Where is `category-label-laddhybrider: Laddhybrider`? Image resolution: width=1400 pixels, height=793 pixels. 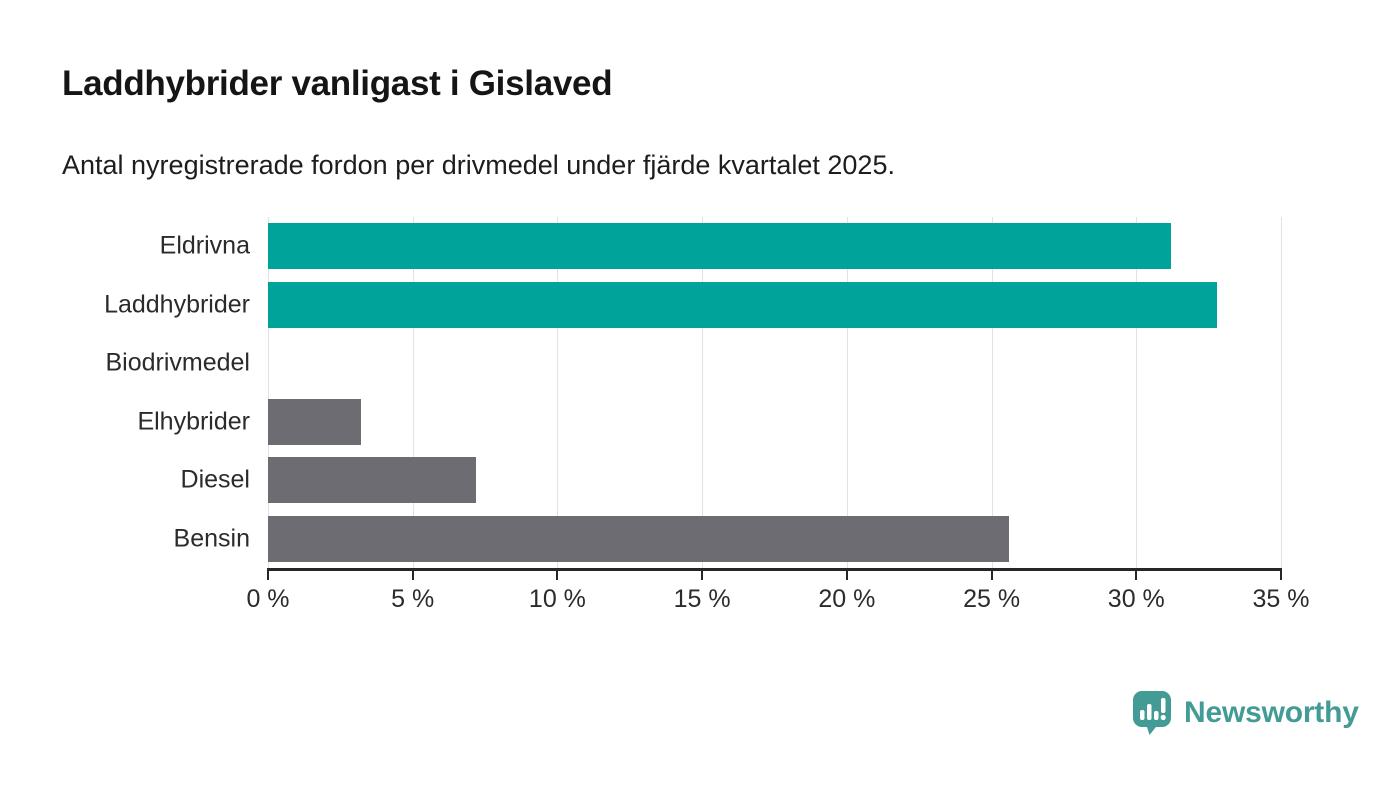 category-label-laddhybrider: Laddhybrider is located at coordinates (177, 304).